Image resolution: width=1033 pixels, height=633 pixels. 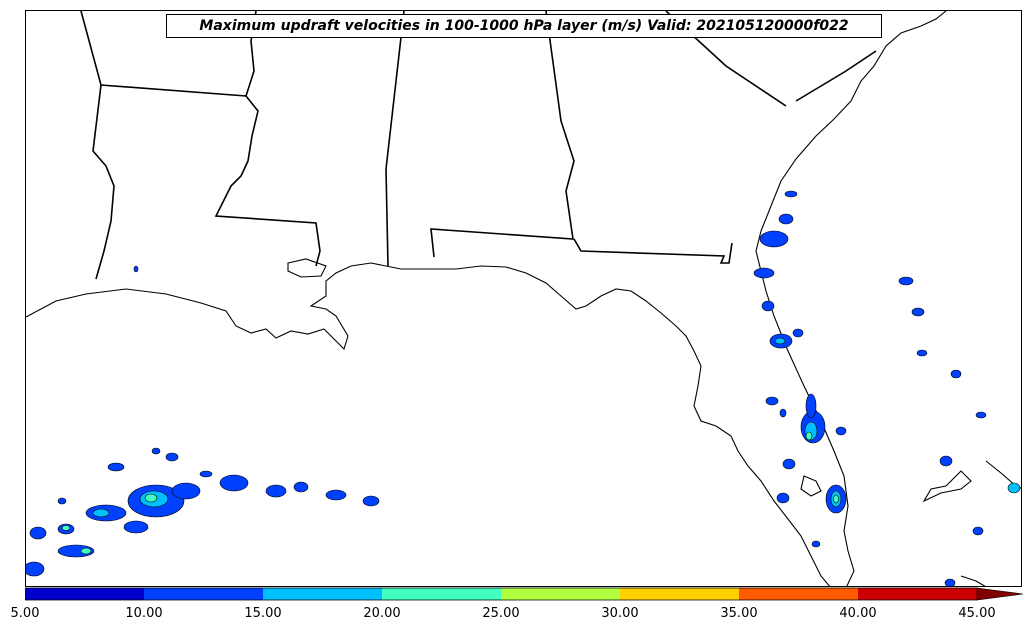 What do you see at coordinates (382, 613) in the screenshot?
I see `colorbar-tick-label: 20.00` at bounding box center [382, 613].